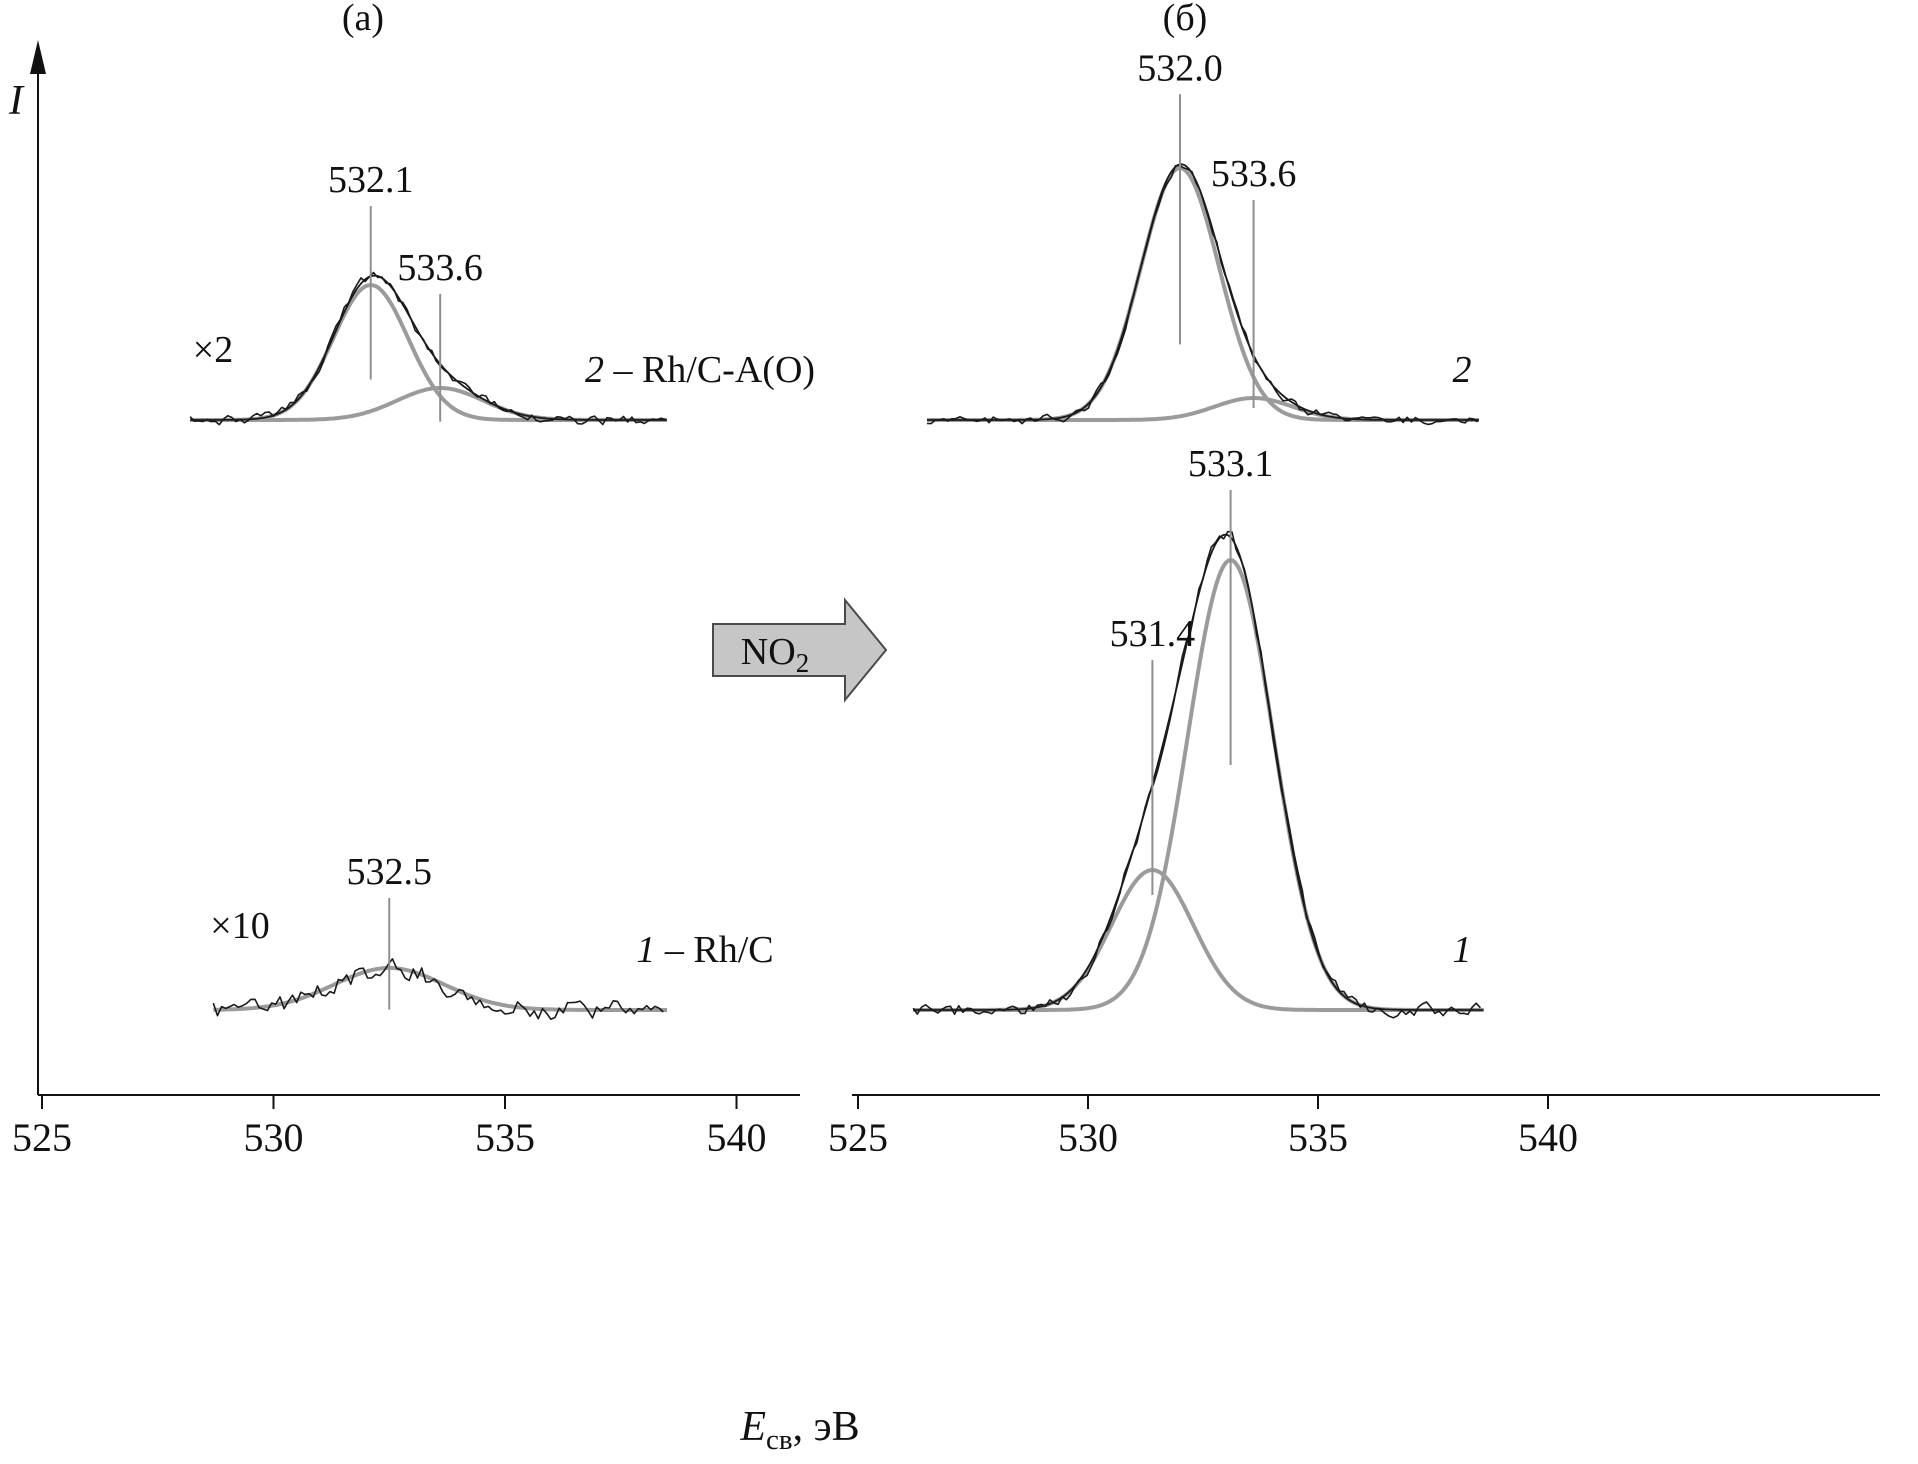  I want to click on no2-arrow, so click(800, 650).